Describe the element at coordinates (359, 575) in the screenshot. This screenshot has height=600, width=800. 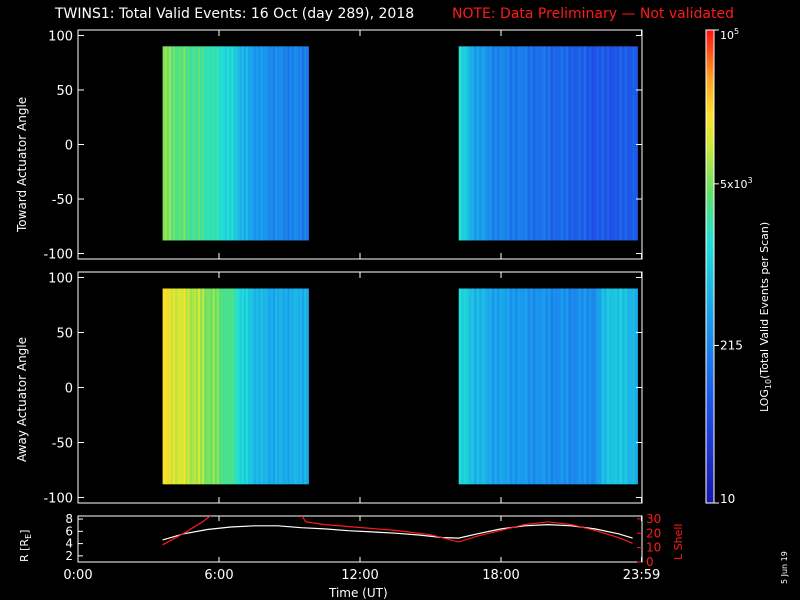
I see `x-tick-label: 12:00` at that location.